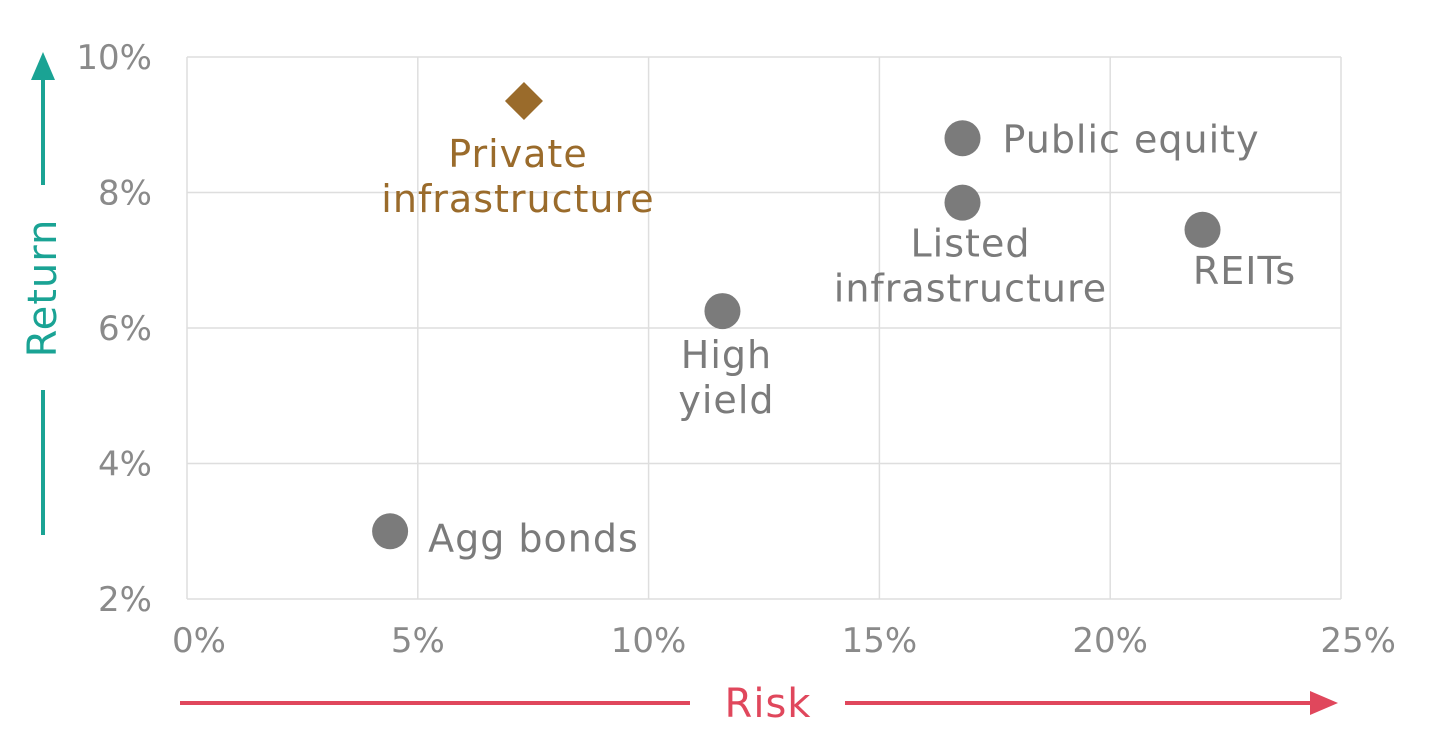 Image resolution: width=1446 pixels, height=751 pixels. What do you see at coordinates (1358, 641) in the screenshot?
I see `x-tick-label: 25%` at bounding box center [1358, 641].